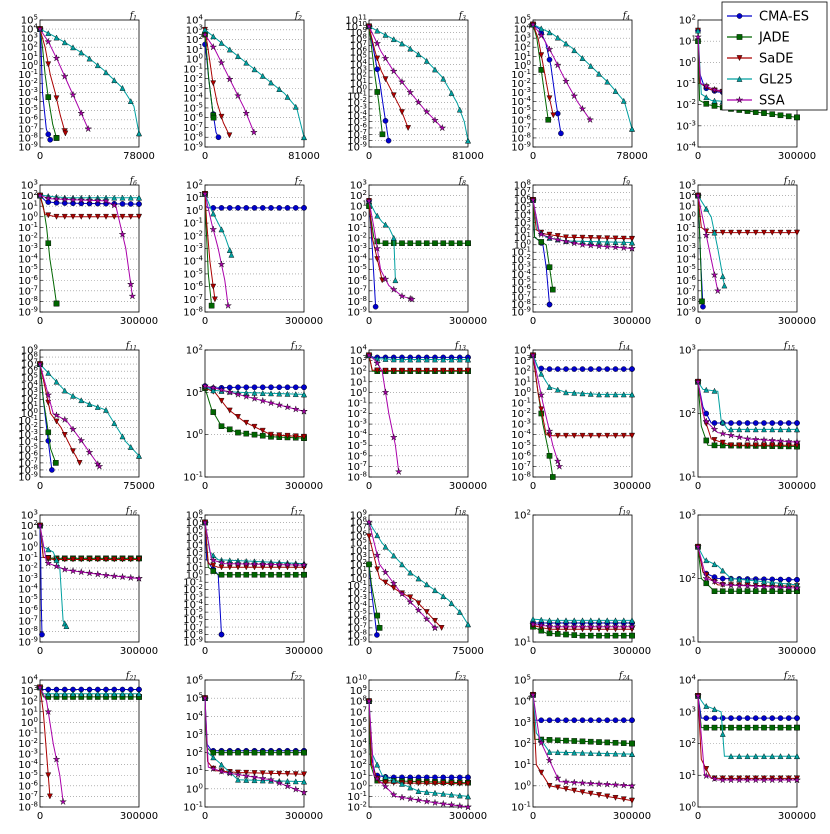 The height and width of the screenshot is (834, 830). Describe the element at coordinates (357, 445) in the screenshot. I see `y-tick-label: 10⁻⁵` at that location.